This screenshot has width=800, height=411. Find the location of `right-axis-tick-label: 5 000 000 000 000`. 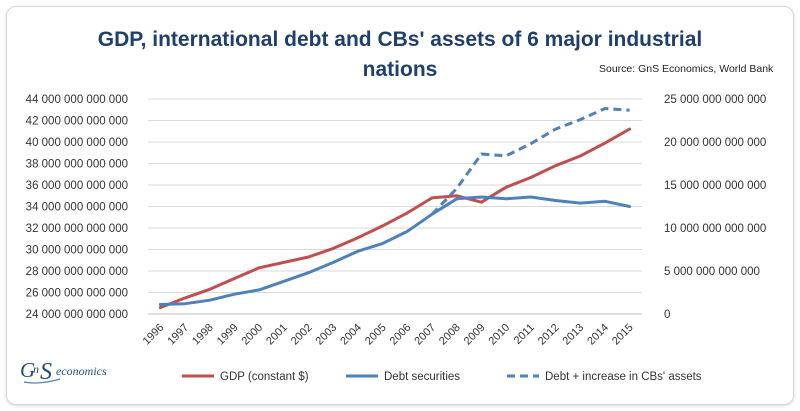

right-axis-tick-label: 5 000 000 000 000 is located at coordinates (712, 272).